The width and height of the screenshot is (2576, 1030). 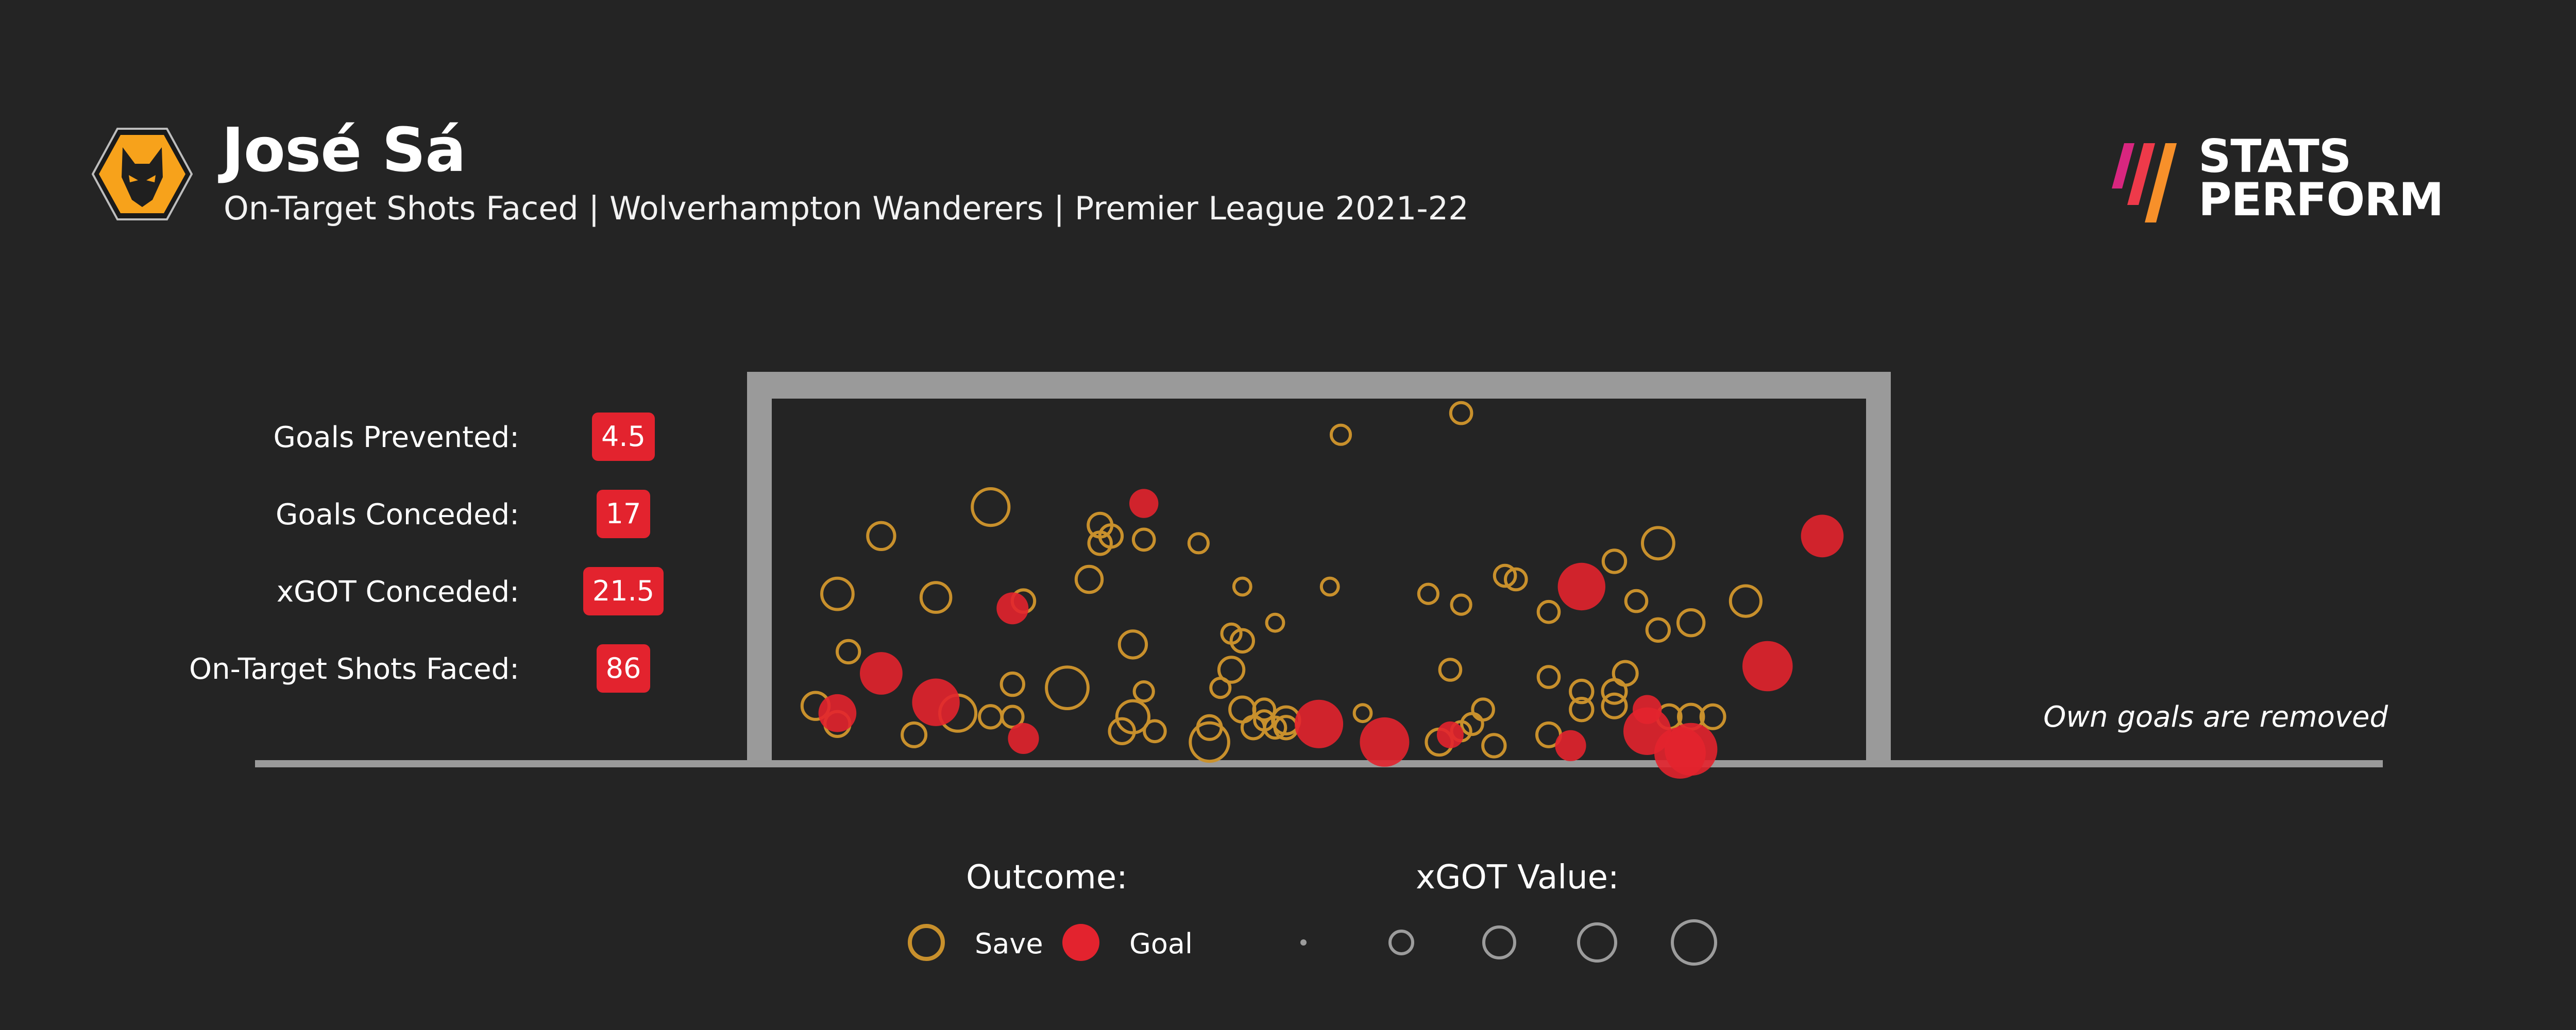 I want to click on stat-label: xGOT Conceded:, so click(x=397, y=592).